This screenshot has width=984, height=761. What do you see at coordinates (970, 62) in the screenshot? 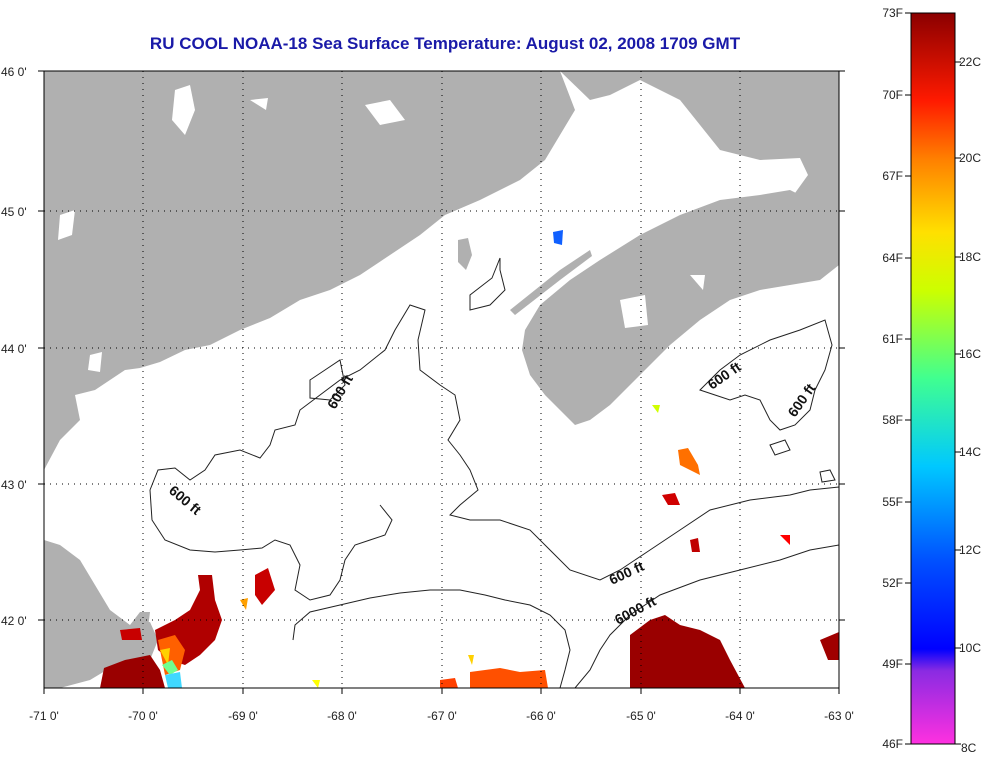
I see `colorbar-c-label: 22C` at bounding box center [970, 62].